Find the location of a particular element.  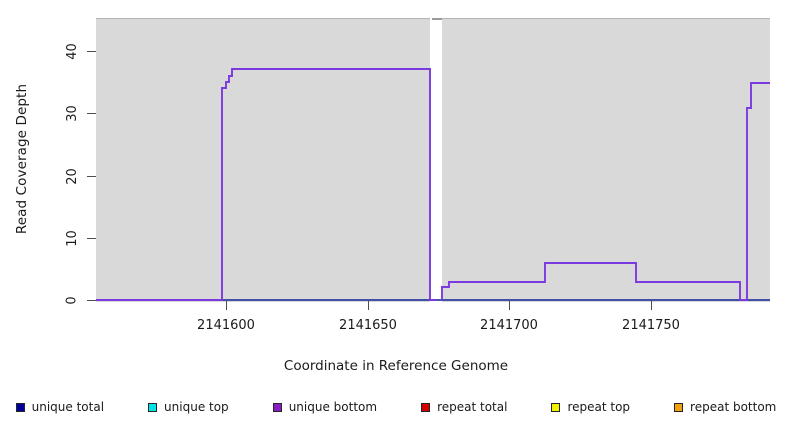

y-tick-label-30: 30 is located at coordinates (72, 113).